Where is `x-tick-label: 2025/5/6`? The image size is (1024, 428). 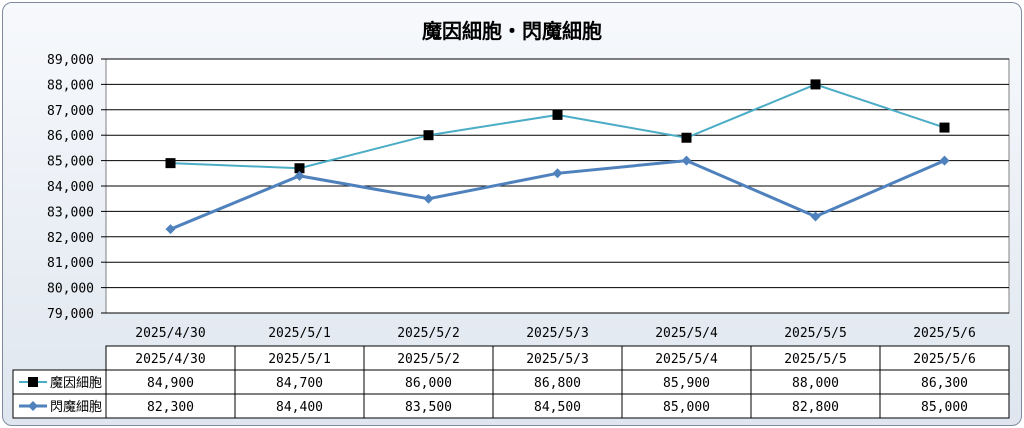 x-tick-label: 2025/5/6 is located at coordinates (944, 333).